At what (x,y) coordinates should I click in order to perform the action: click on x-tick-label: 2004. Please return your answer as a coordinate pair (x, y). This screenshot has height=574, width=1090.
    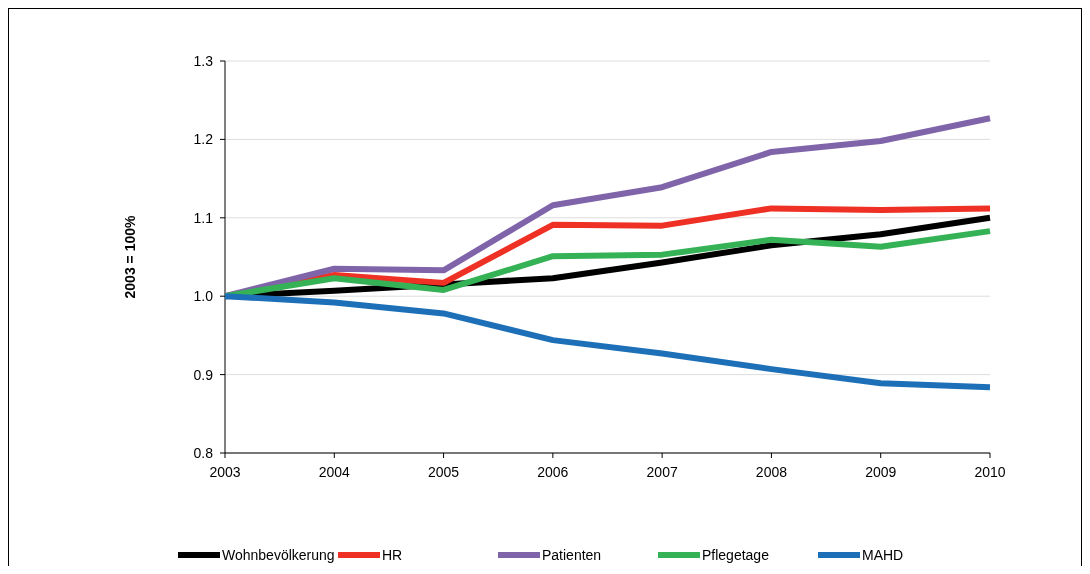
    Looking at the image, I should click on (334, 472).